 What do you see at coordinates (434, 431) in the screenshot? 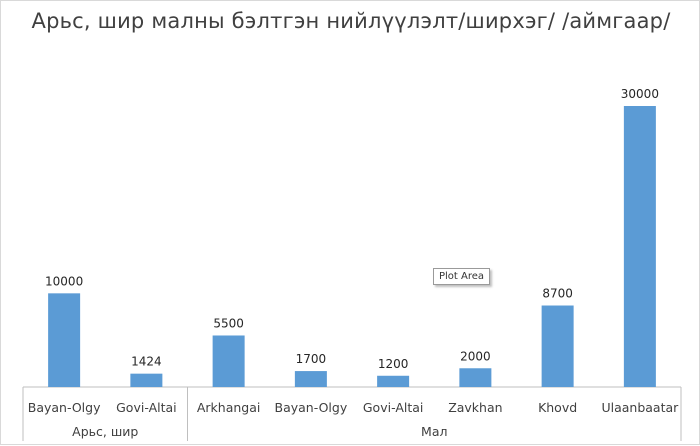
I see `group-label: Мал` at bounding box center [434, 431].